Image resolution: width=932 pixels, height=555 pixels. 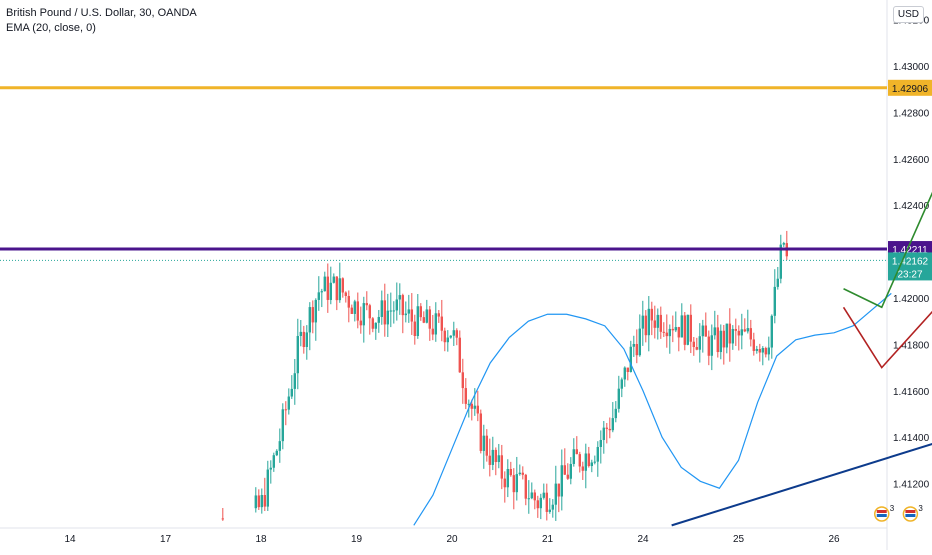 What do you see at coordinates (834, 539) in the screenshot?
I see `time-tick-label: 26` at bounding box center [834, 539].